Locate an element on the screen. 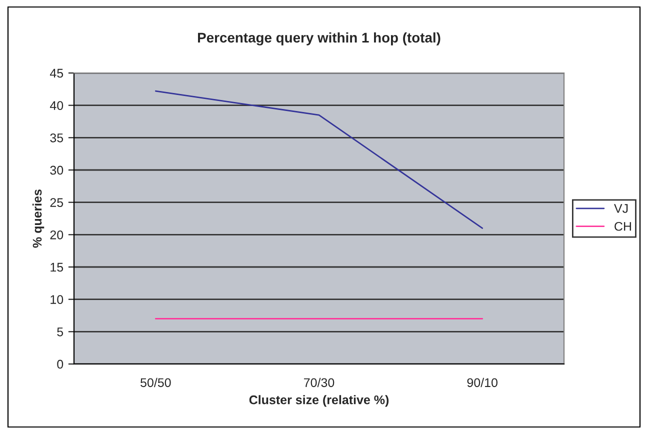  y-tick-label: 40 is located at coordinates (57, 105).